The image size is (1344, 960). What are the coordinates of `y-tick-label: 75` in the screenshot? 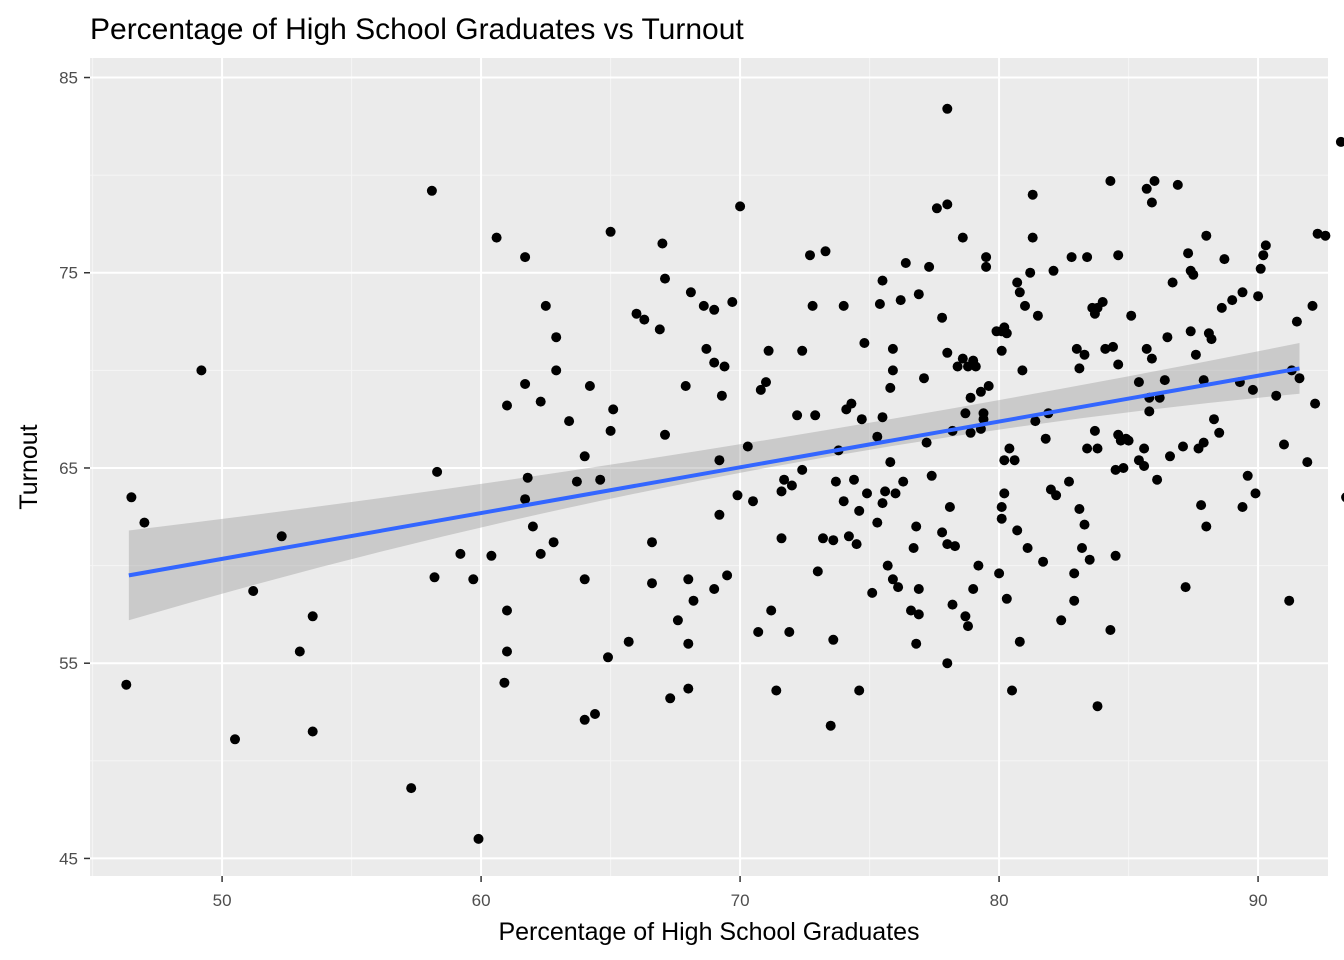 It's located at (68, 273).